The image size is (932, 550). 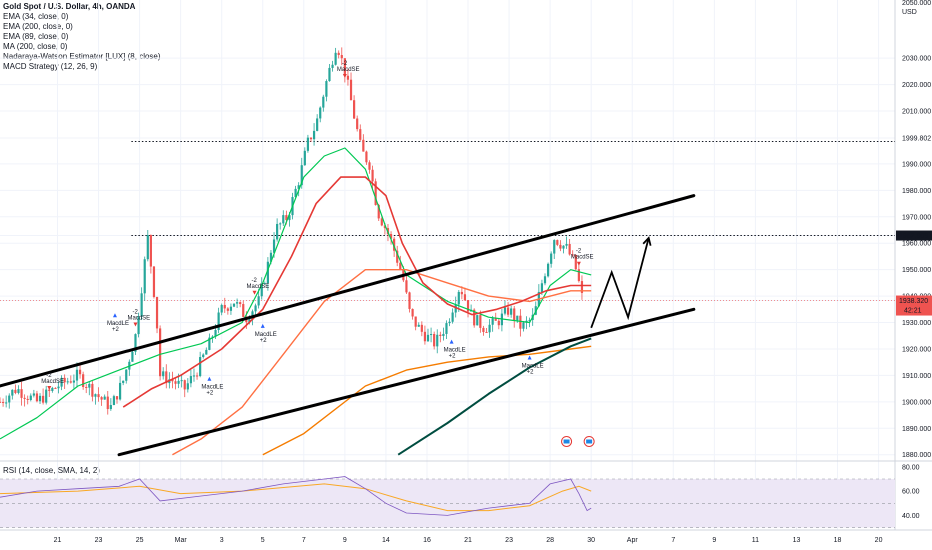 What do you see at coordinates (38, 26) in the screenshot?
I see `legend-ema200: EMA (200, close, 0)` at bounding box center [38, 26].